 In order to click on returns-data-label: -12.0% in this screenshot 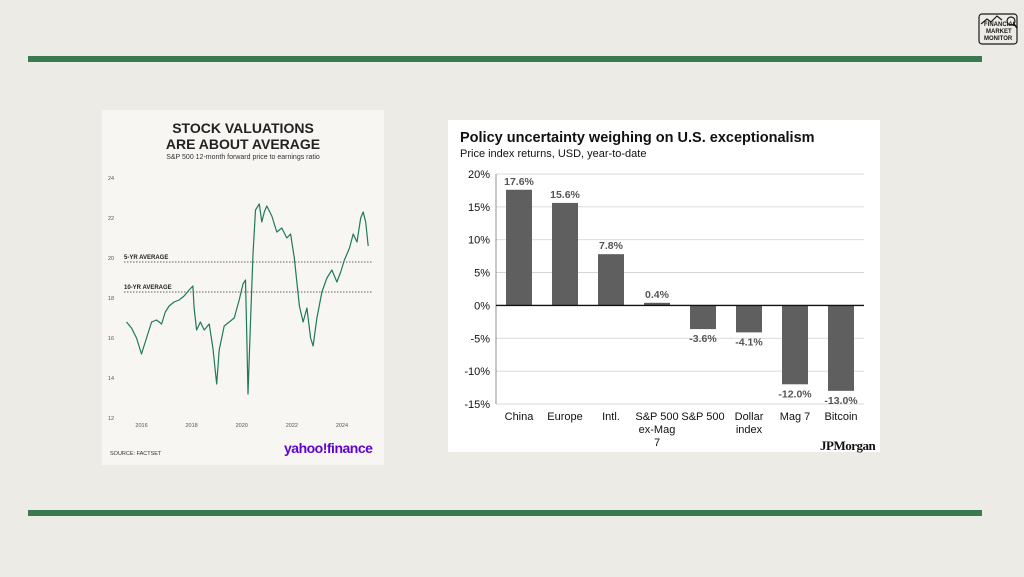, I will do `click(795, 394)`.